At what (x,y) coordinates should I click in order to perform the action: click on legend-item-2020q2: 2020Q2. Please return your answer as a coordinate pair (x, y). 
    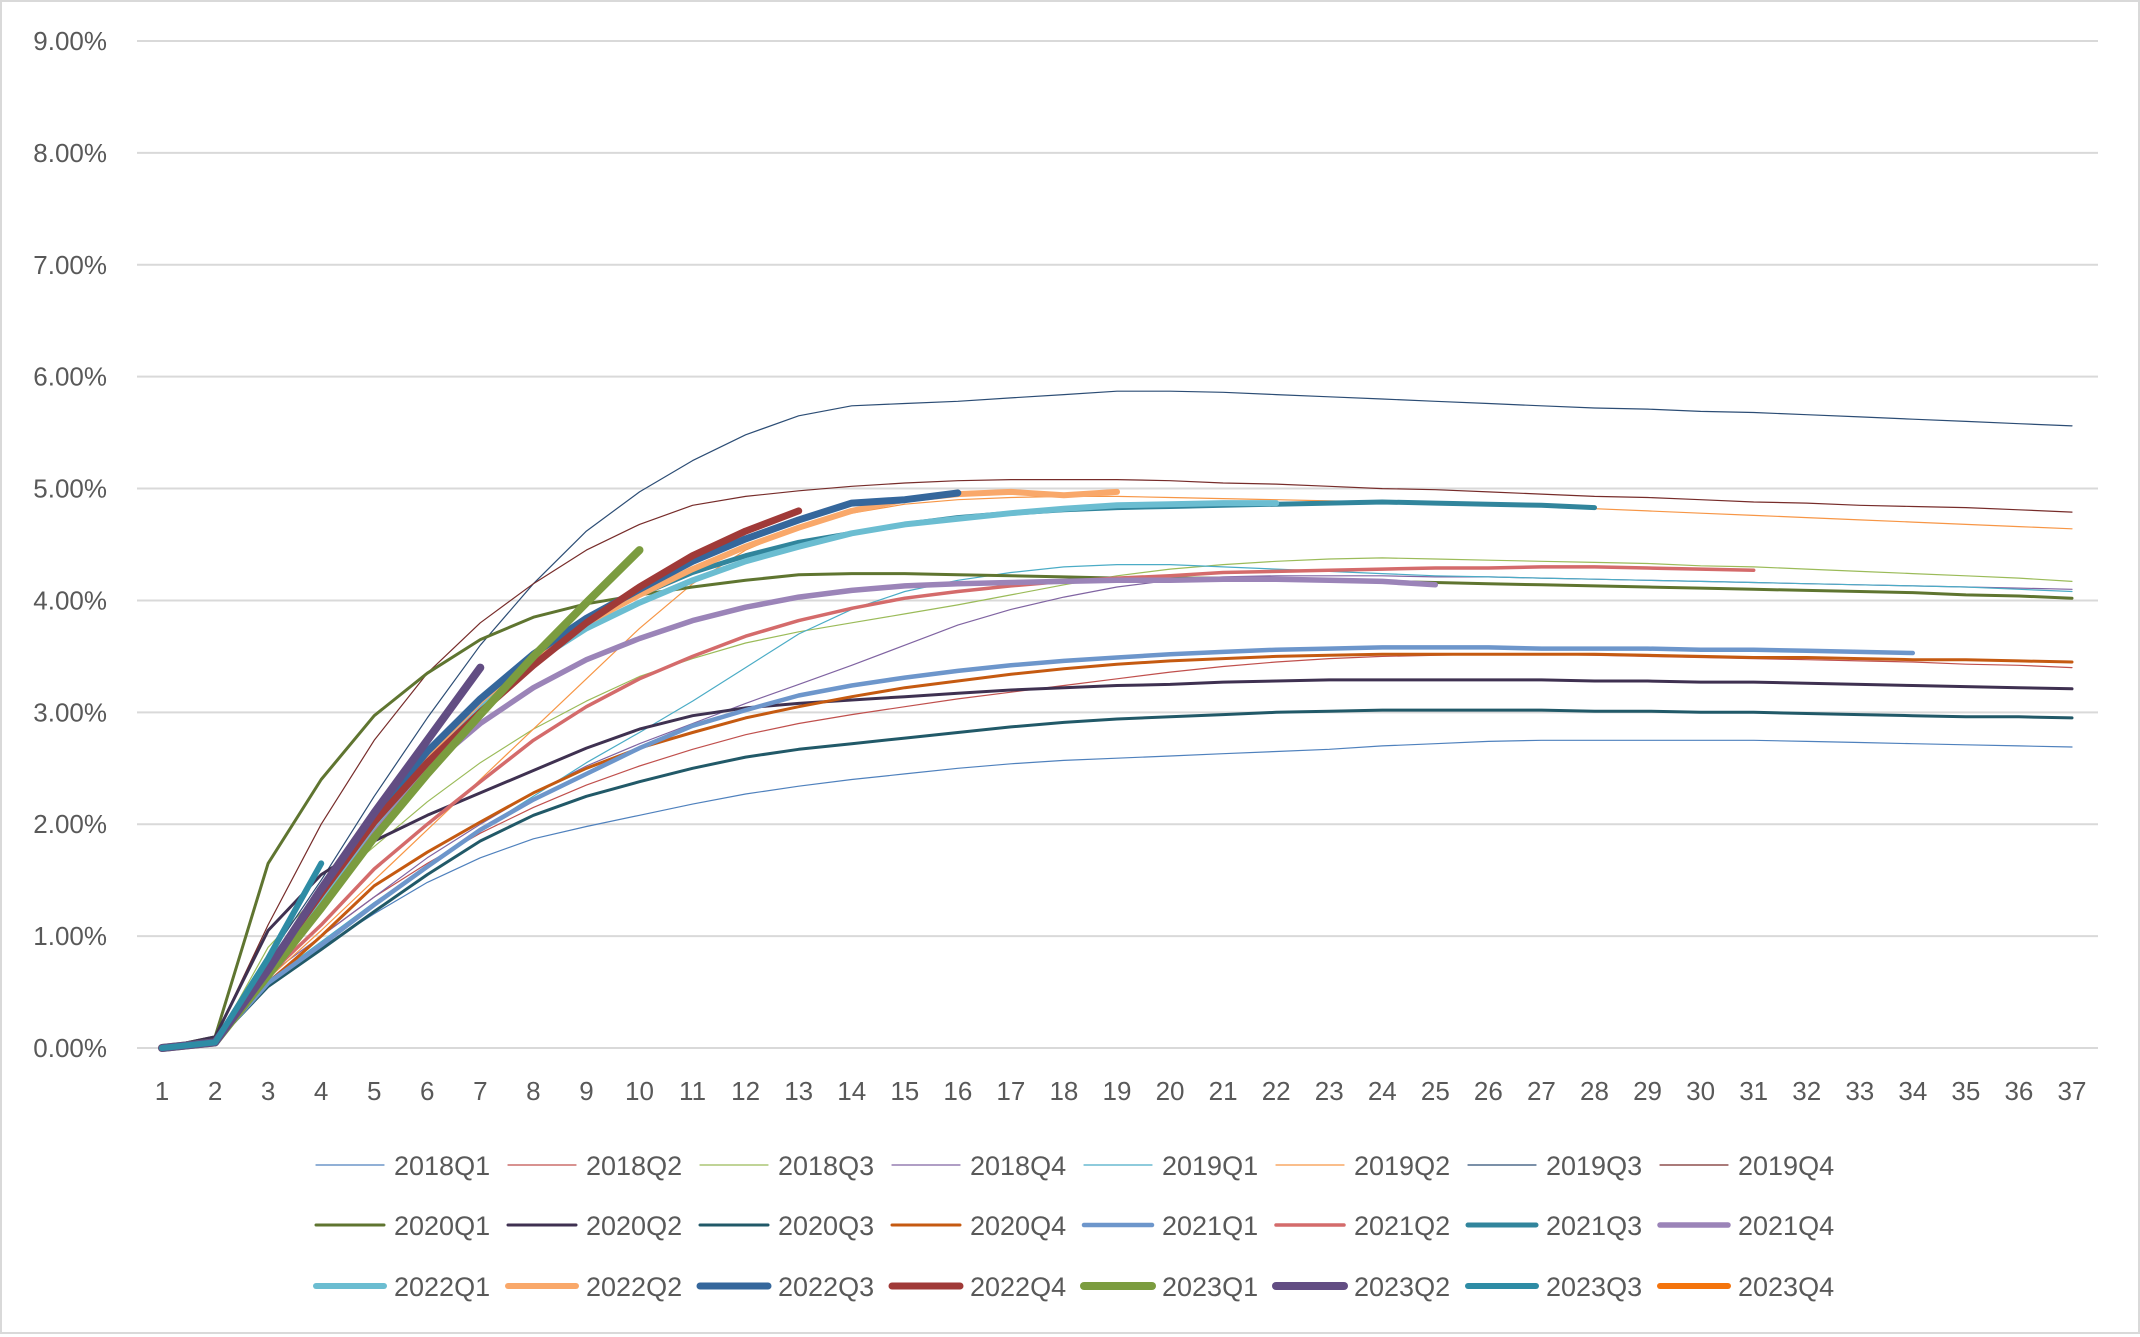
    Looking at the image, I should click on (594, 1226).